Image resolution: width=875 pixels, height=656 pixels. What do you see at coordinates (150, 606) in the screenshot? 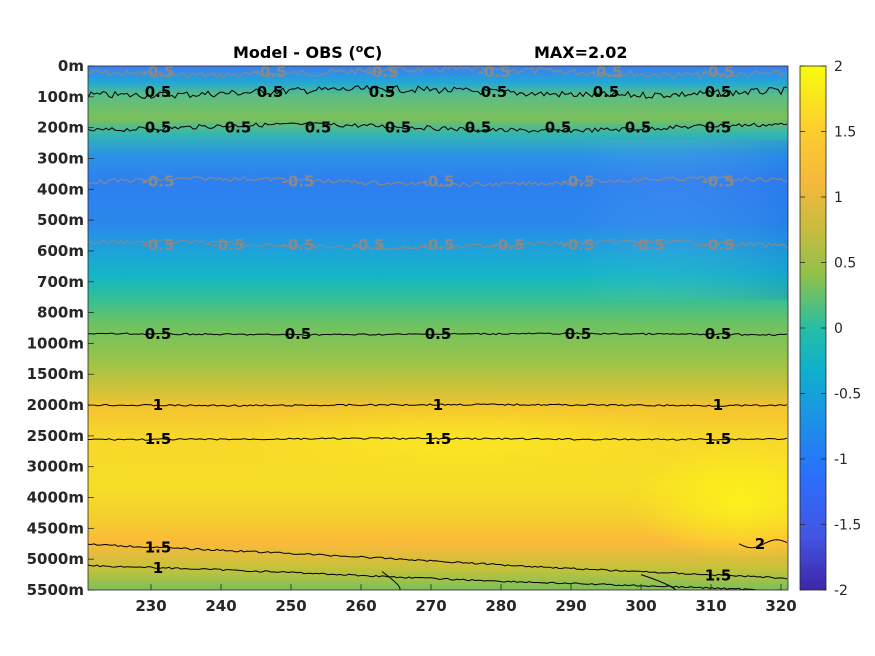
I see `x-tick-label: 230` at bounding box center [150, 606].